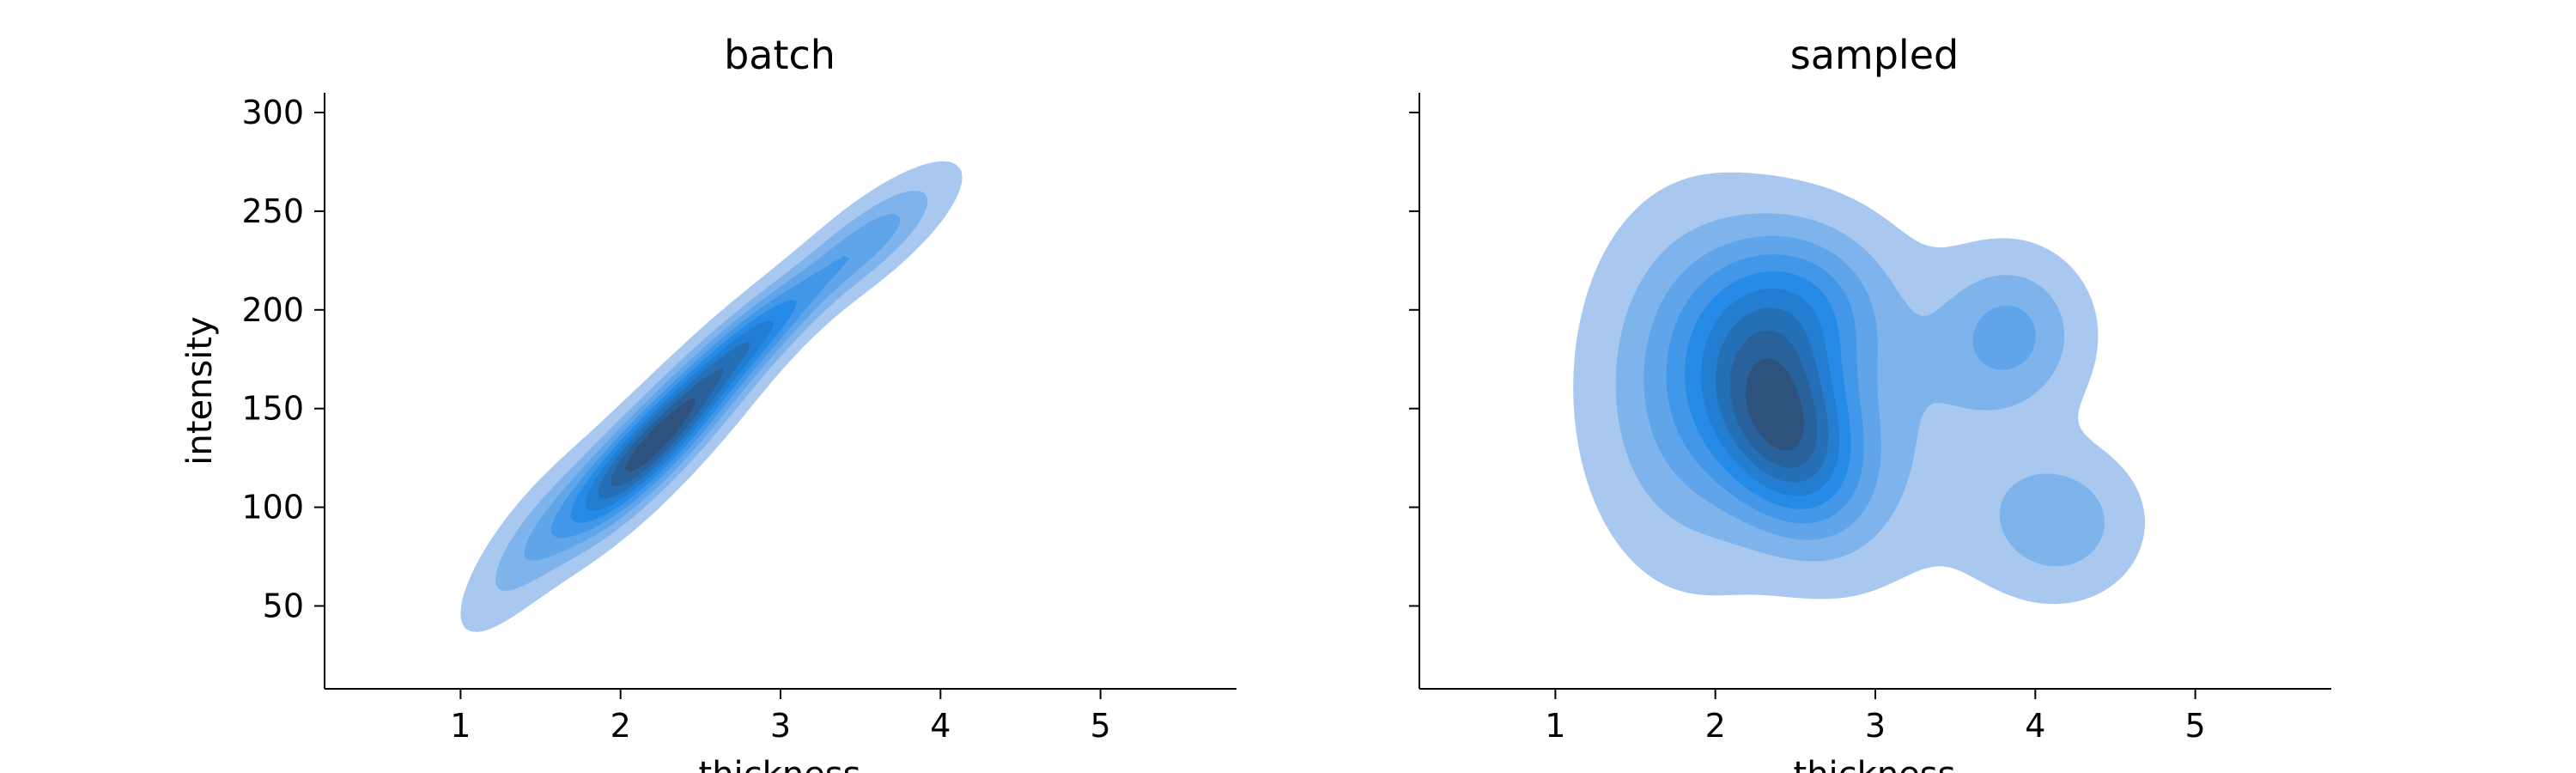 The width and height of the screenshot is (2576, 773). I want to click on panel-title: batch, so click(779, 55).